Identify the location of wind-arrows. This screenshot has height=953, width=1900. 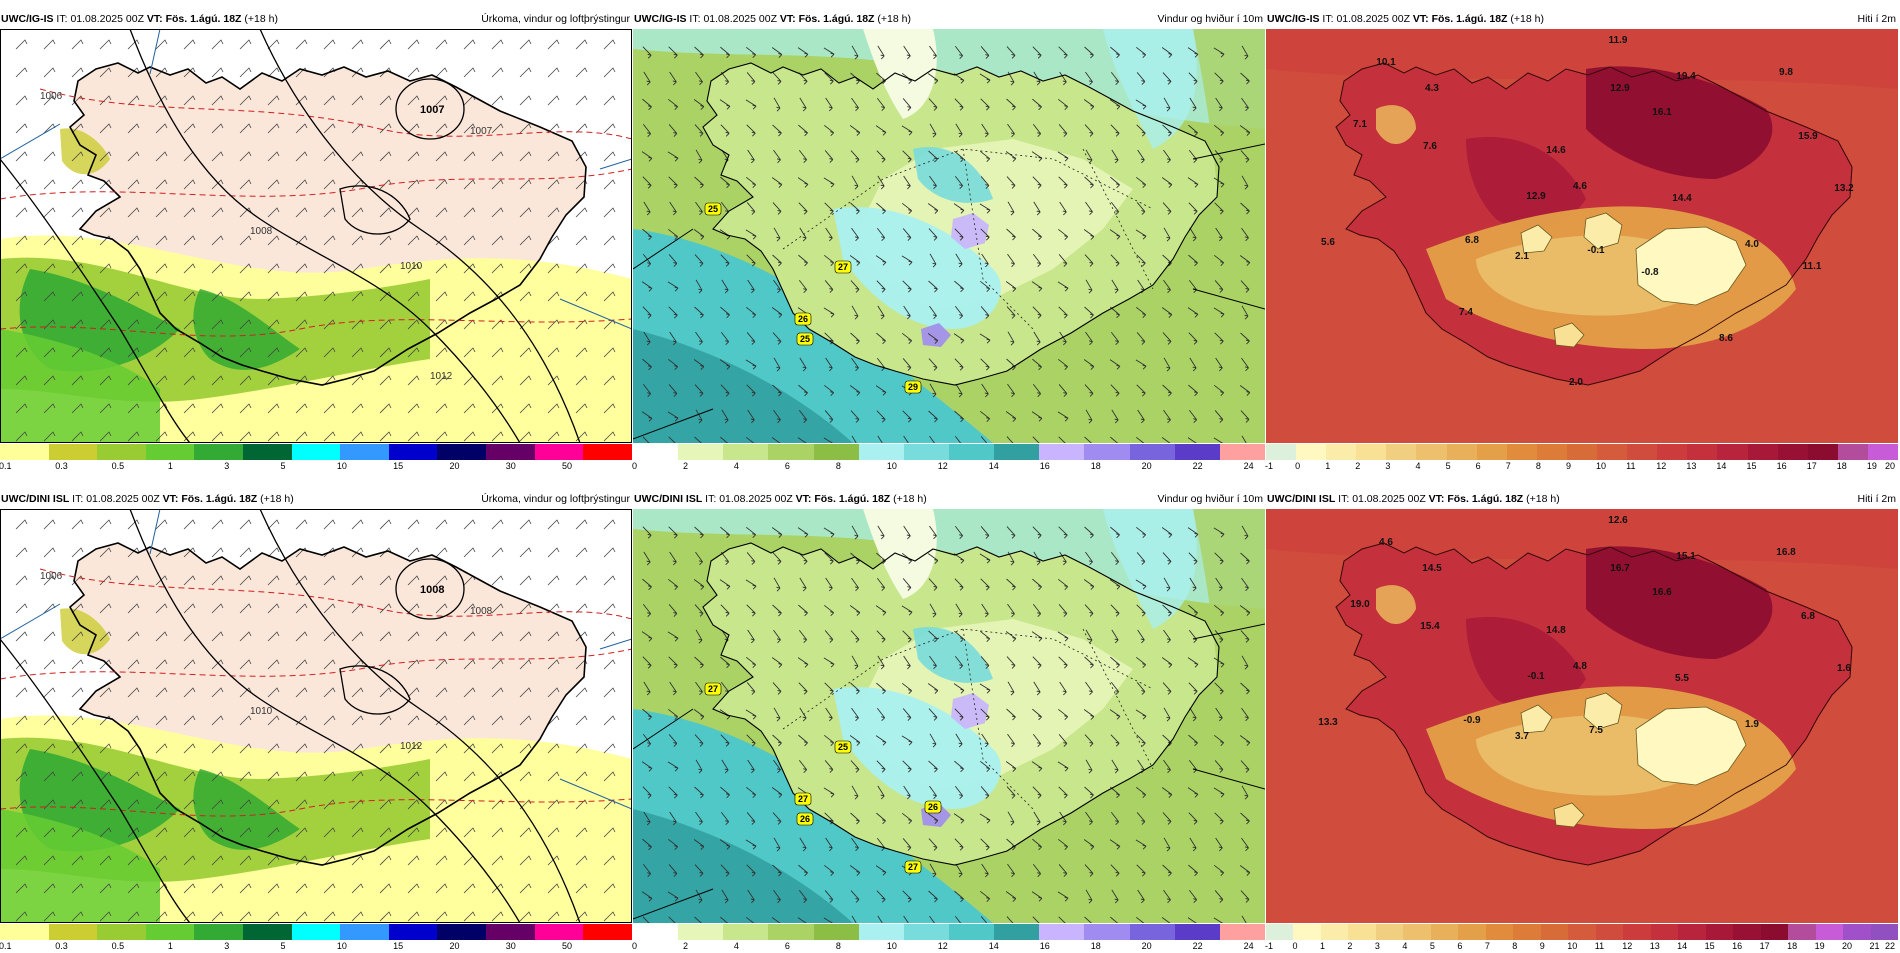
(946, 244).